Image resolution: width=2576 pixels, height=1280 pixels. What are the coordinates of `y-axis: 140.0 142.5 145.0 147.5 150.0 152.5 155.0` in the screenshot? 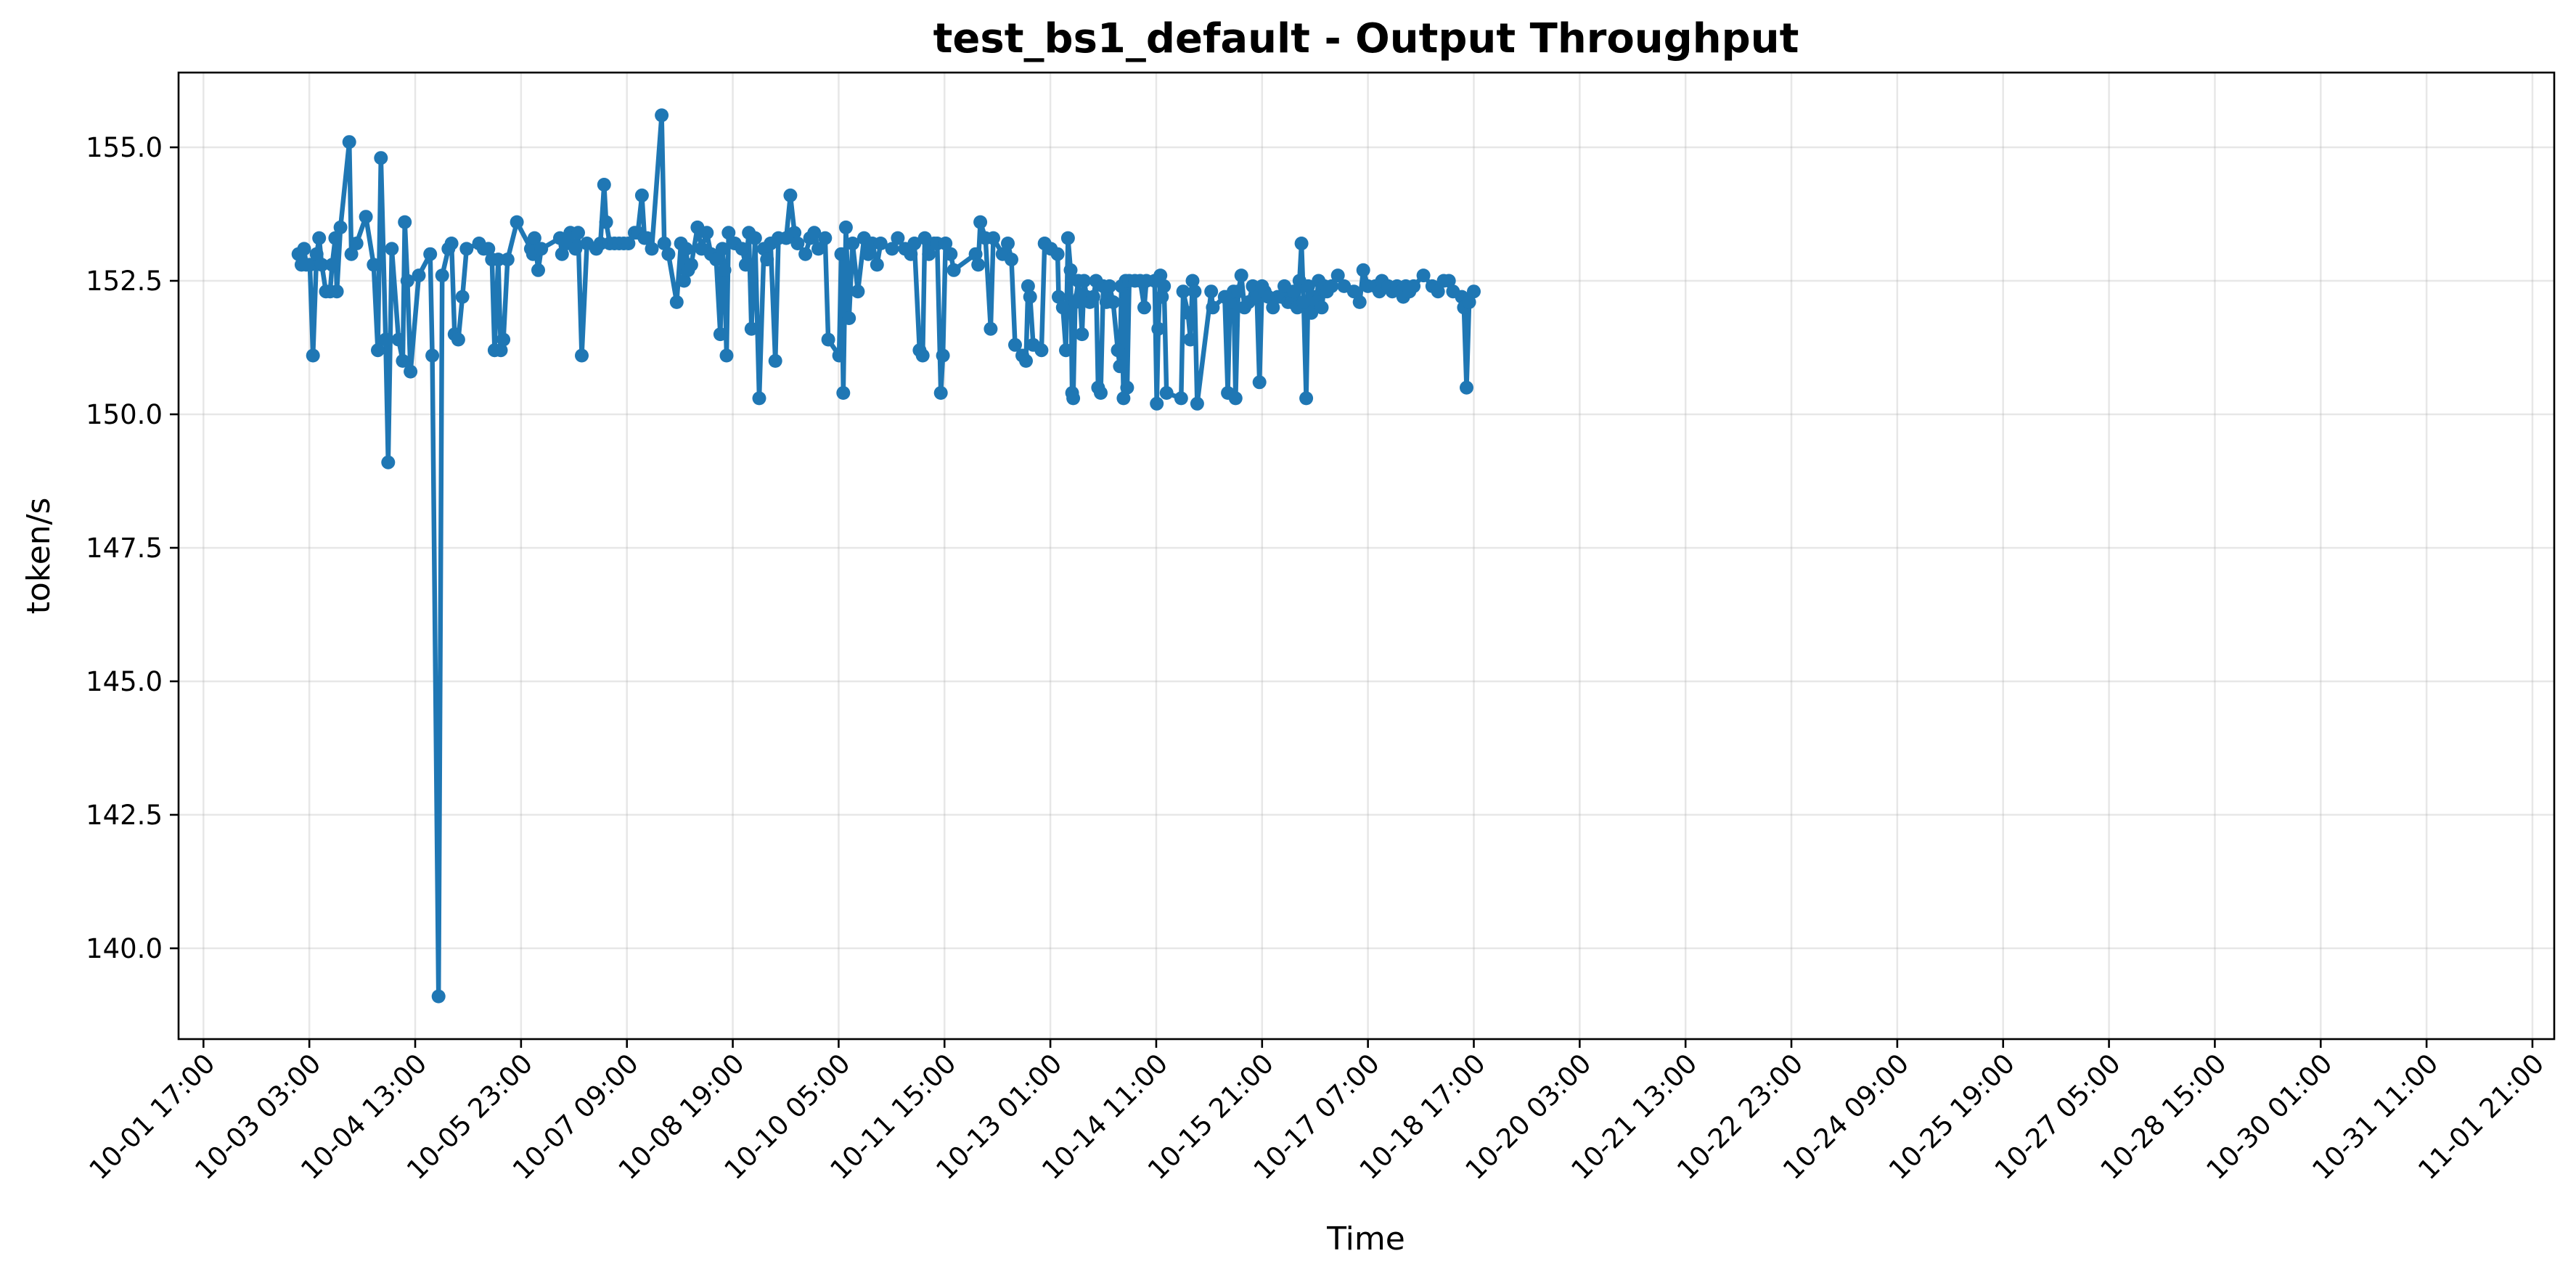 It's located at (132, 548).